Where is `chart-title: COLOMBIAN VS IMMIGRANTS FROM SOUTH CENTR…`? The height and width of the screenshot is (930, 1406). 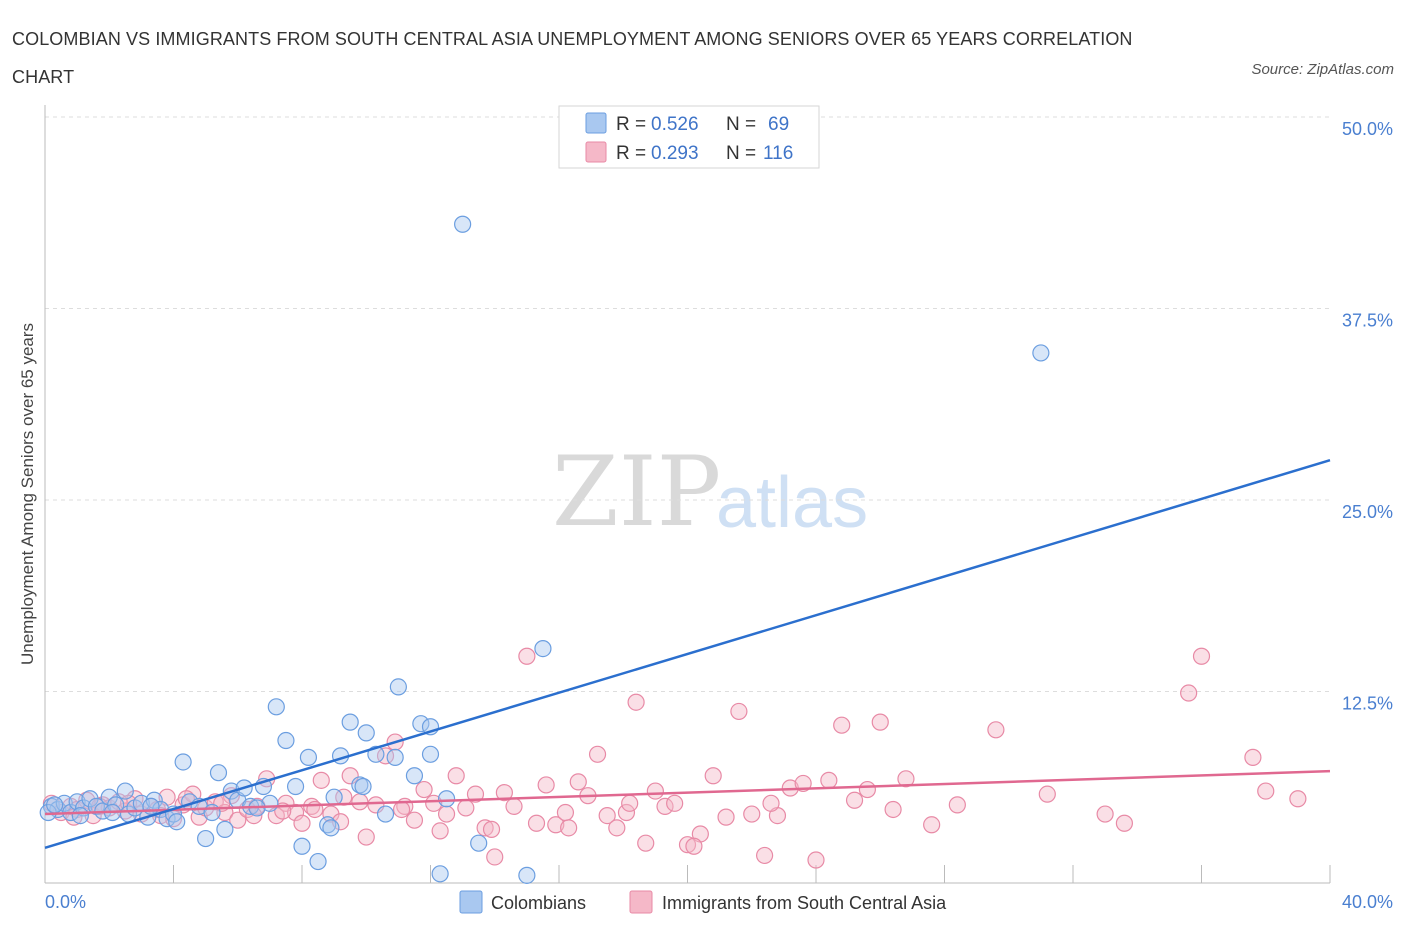 chart-title: COLOMBIAN VS IMMIGRANTS FROM SOUTH CENTR… is located at coordinates (572, 58).